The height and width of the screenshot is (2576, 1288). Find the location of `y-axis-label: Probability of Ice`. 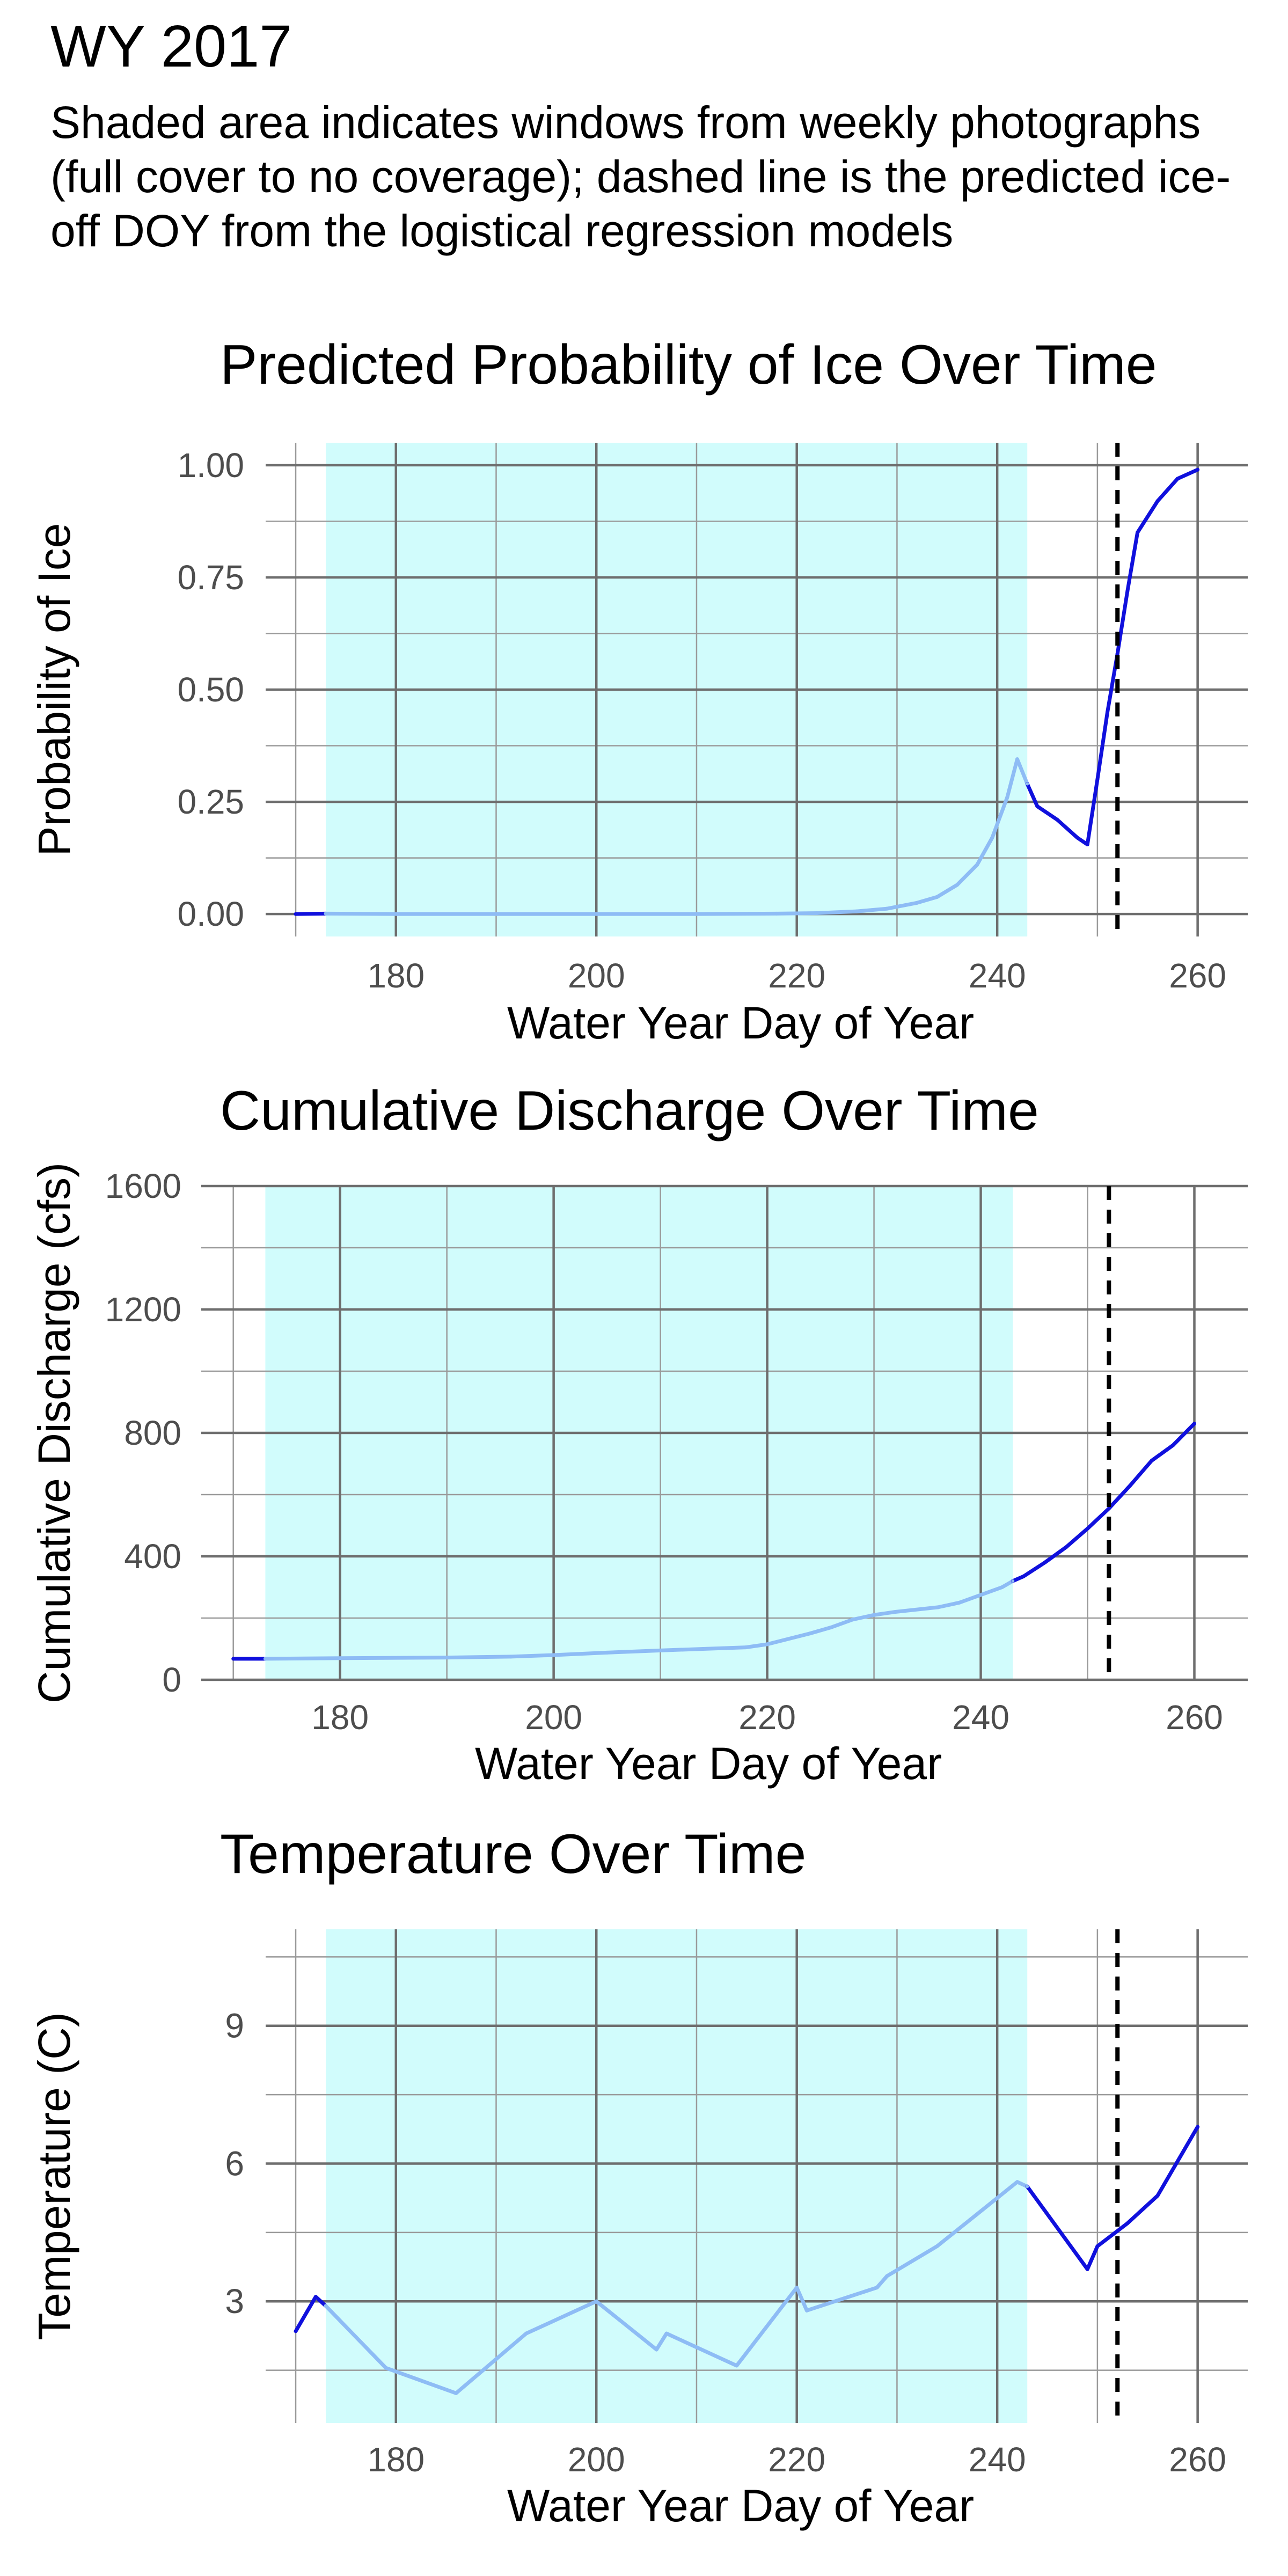

y-axis-label: Probability of Ice is located at coordinates (54, 690).